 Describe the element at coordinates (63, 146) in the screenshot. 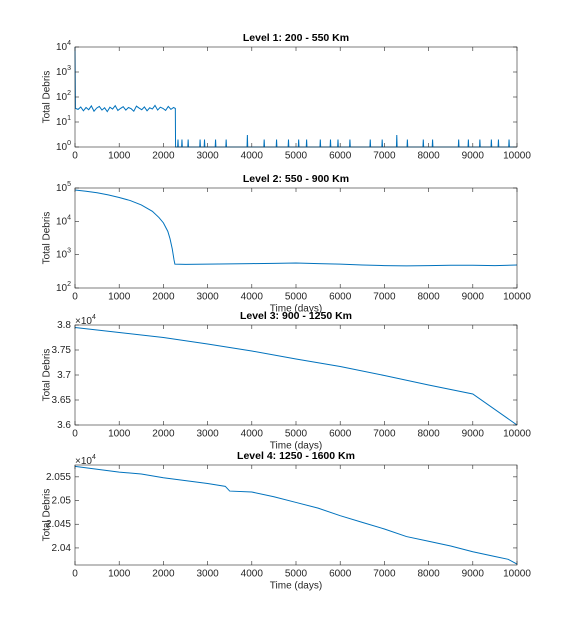

I see `y-tick-label: 10⁰` at that location.